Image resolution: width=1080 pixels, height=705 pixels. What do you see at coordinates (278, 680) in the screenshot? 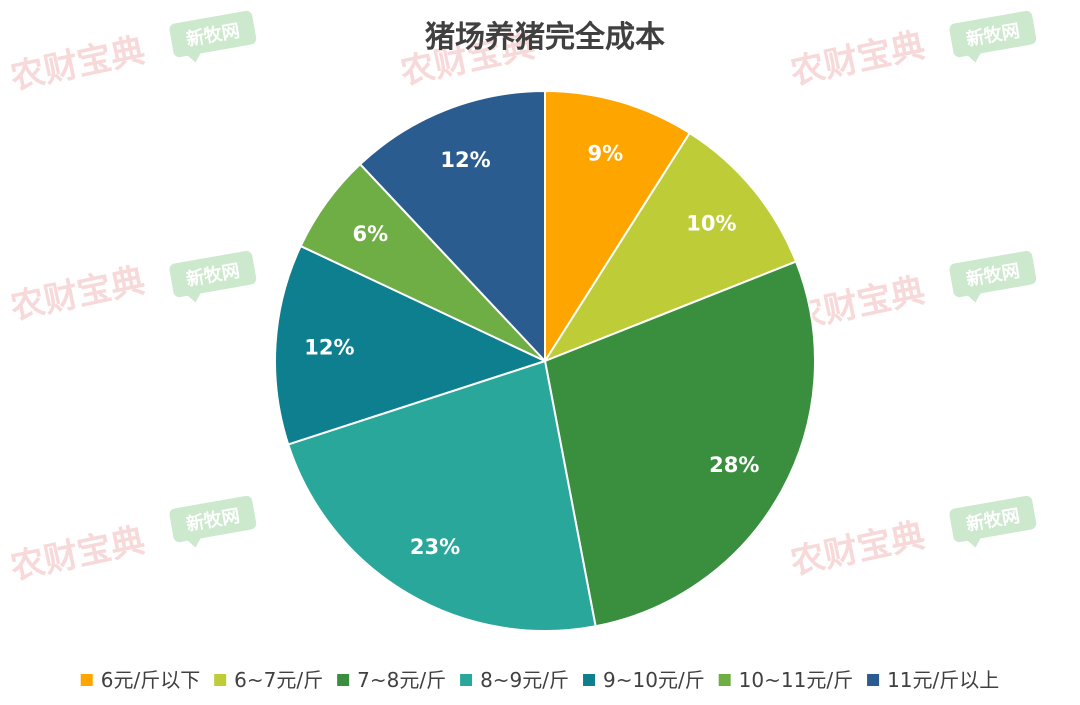
I see `legend-label: 6~7元/斤` at bounding box center [278, 680].